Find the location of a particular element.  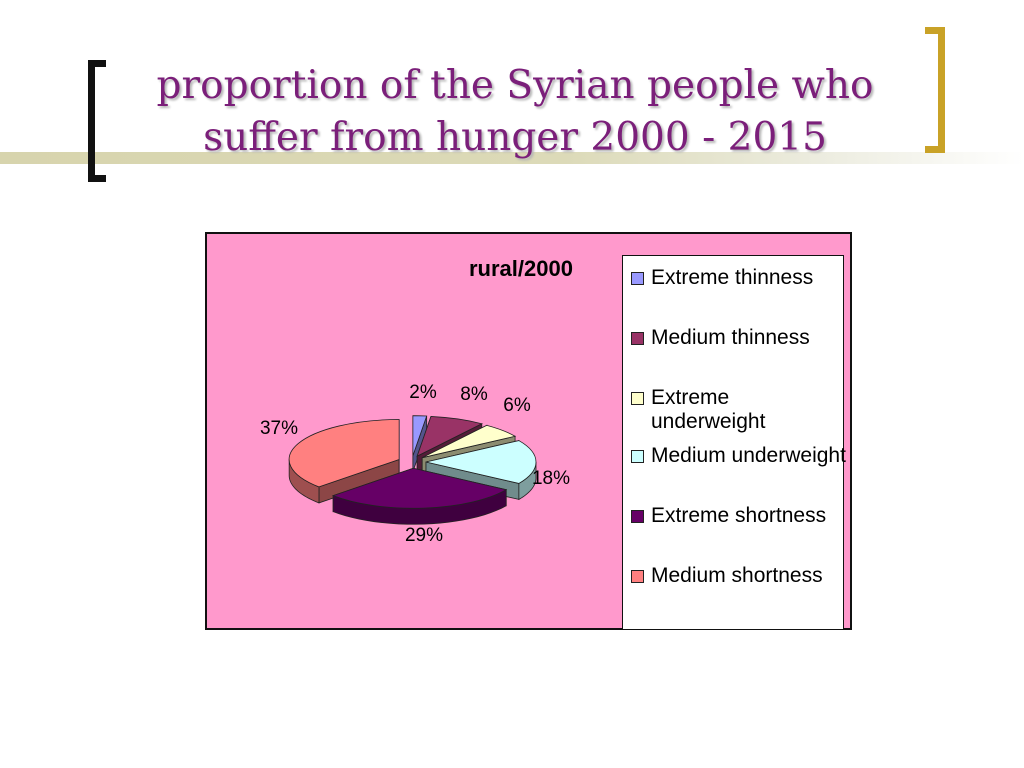

pie-data-label: 37% is located at coordinates (279, 428).